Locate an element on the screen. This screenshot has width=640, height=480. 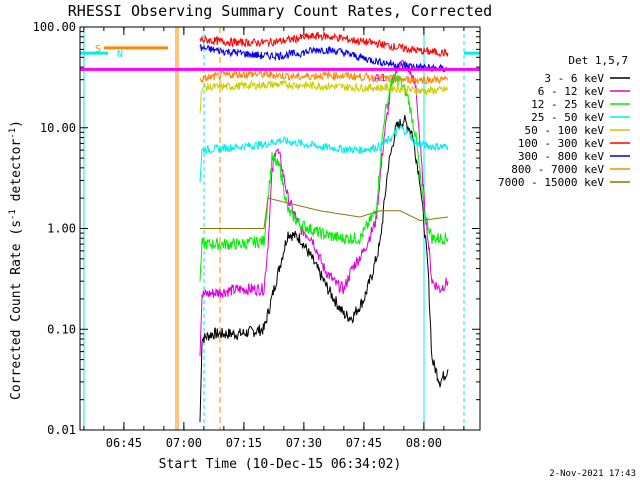
x-tick-label: 07:00 is located at coordinates (184, 443).